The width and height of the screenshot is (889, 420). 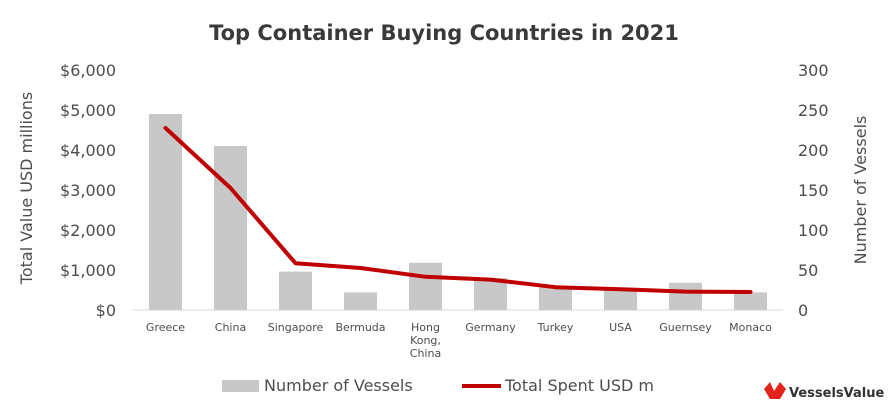 What do you see at coordinates (555, 327) in the screenshot?
I see `category-label: Turkey` at bounding box center [555, 327].